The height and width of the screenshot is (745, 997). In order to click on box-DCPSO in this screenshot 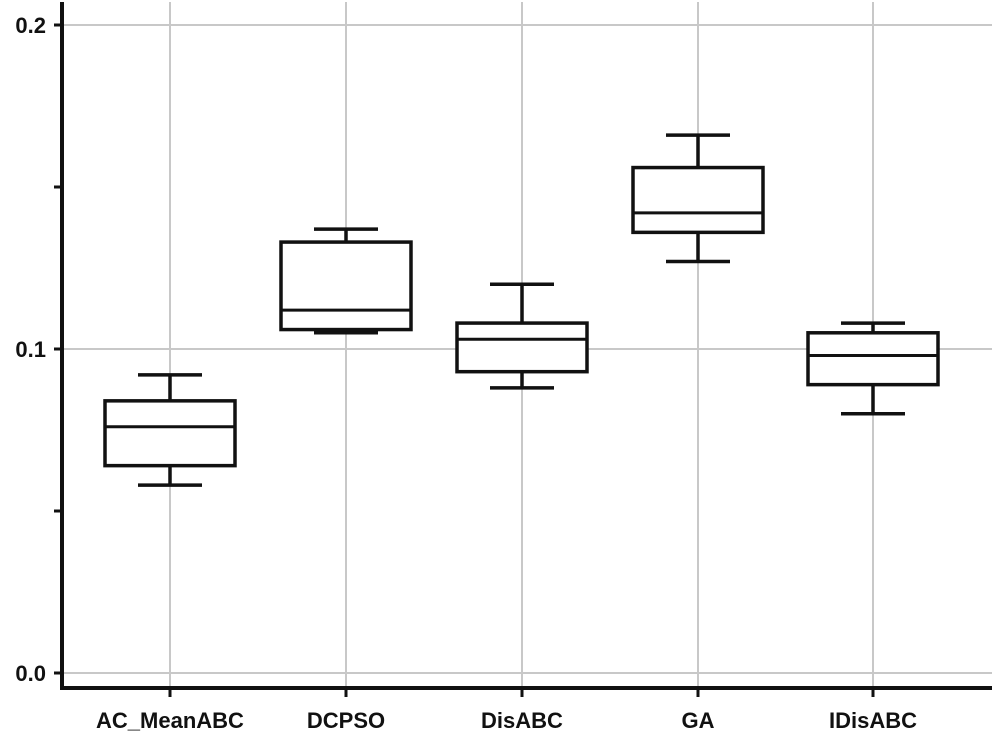, I will do `click(346, 281)`.